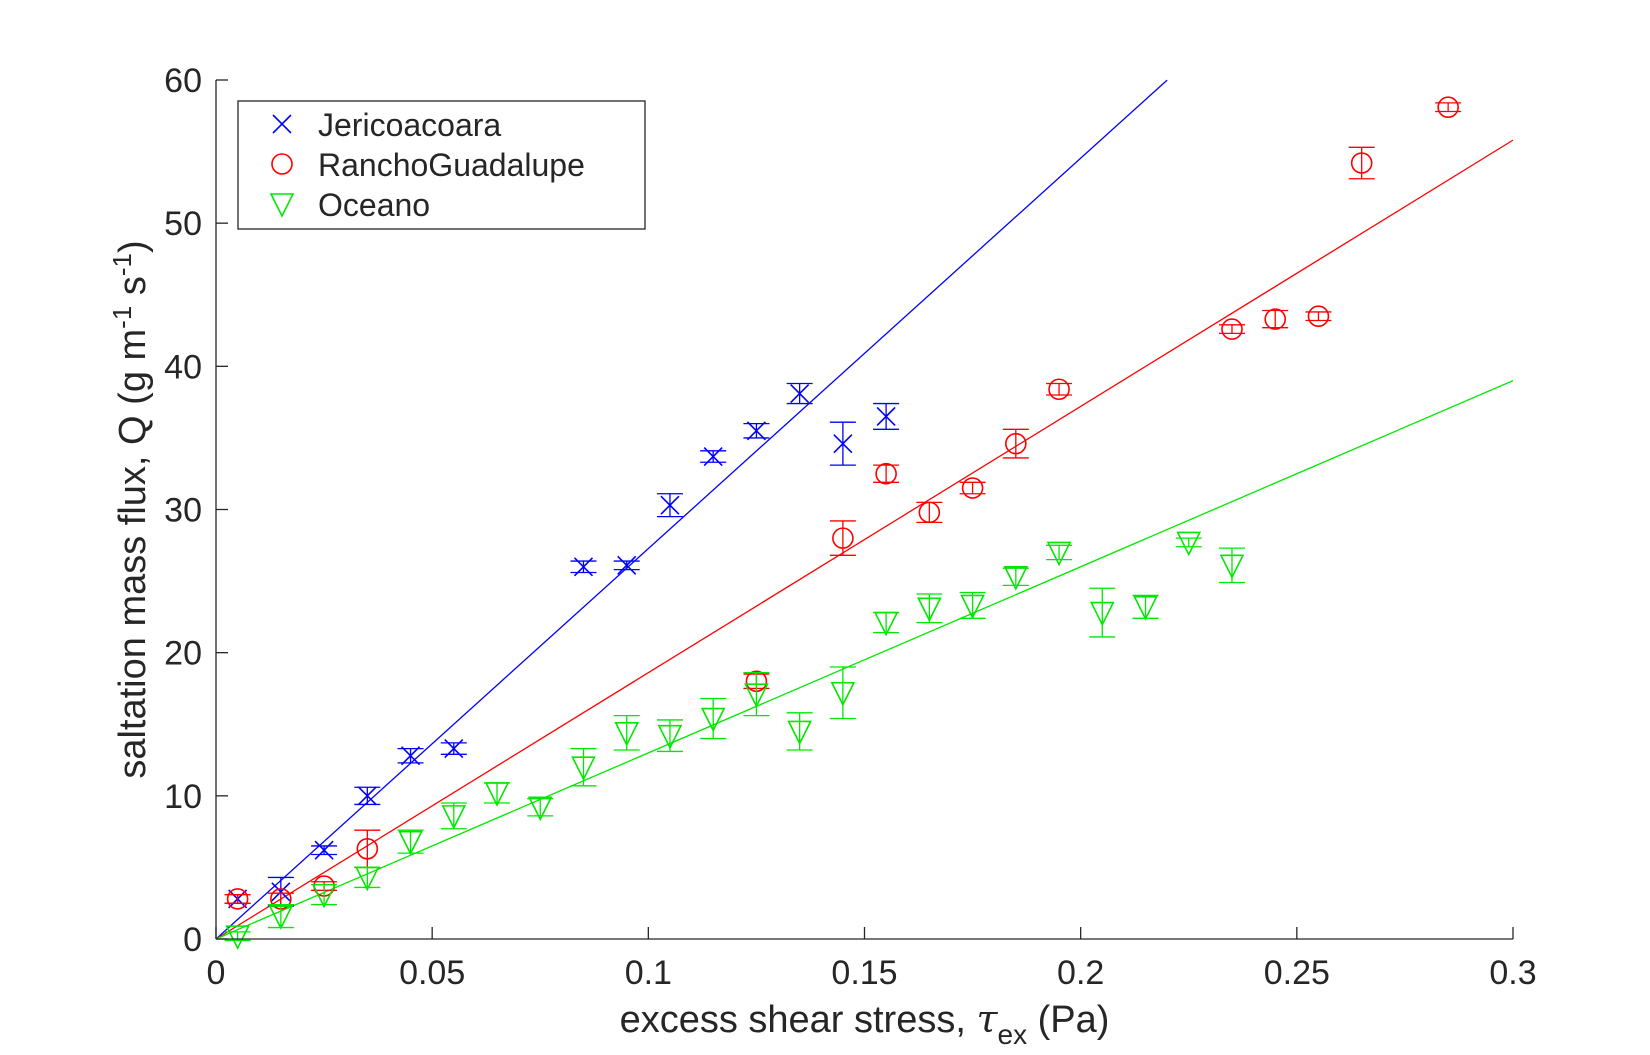  What do you see at coordinates (183, 797) in the screenshot?
I see `y-tick-label: 10` at bounding box center [183, 797].